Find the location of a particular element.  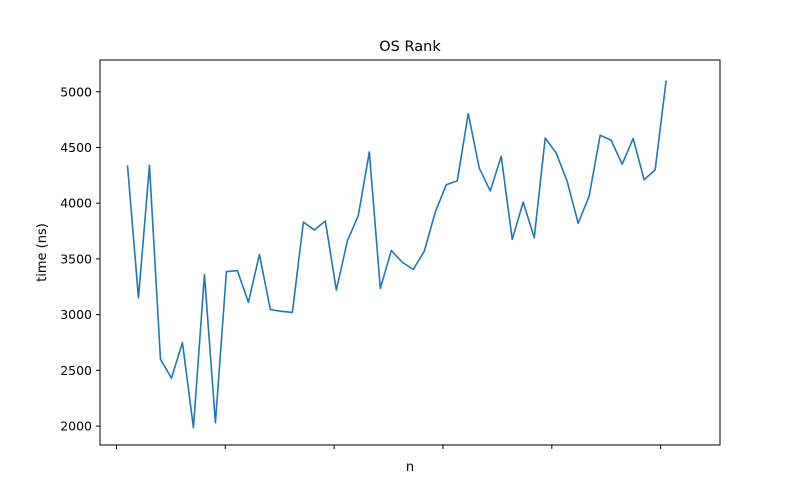

y-tick-label: 3000 is located at coordinates (76, 314).